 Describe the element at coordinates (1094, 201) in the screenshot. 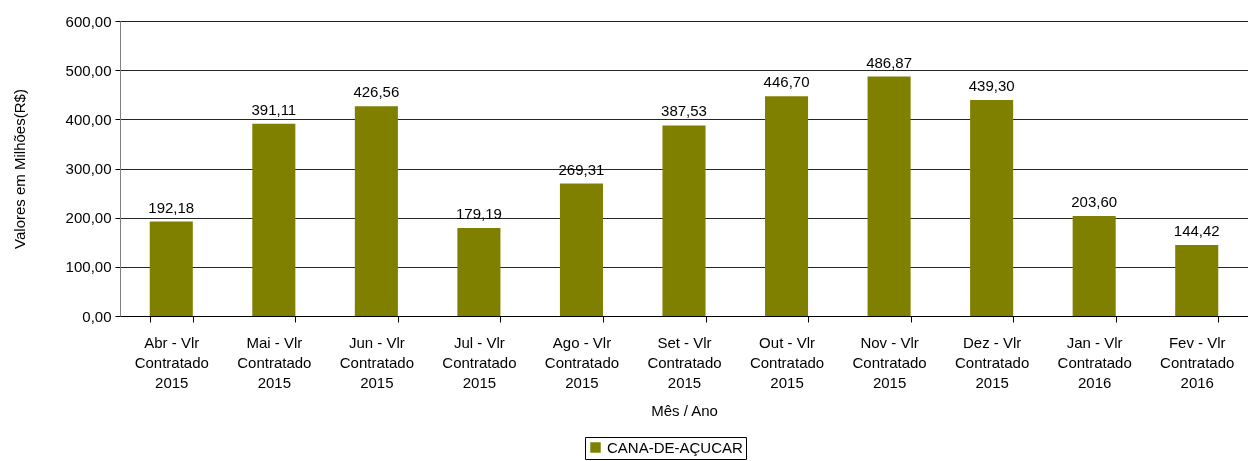

I see `data-label: 203,60` at that location.